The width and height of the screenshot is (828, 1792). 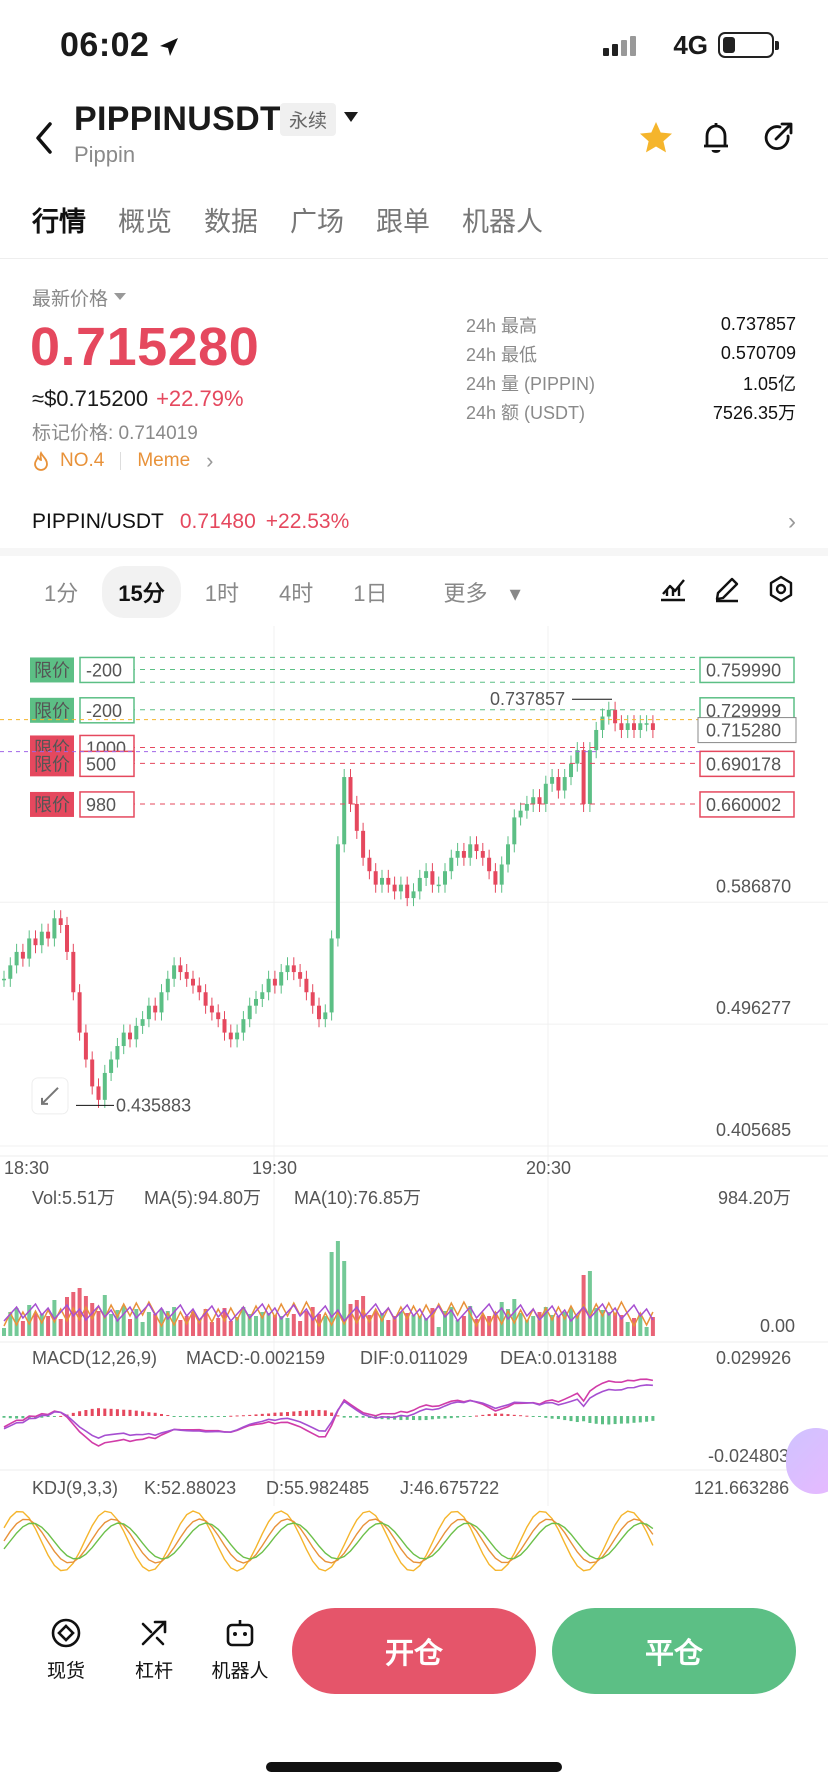 What do you see at coordinates (674, 1651) in the screenshot?
I see `close-position-button: 平仓` at bounding box center [674, 1651].